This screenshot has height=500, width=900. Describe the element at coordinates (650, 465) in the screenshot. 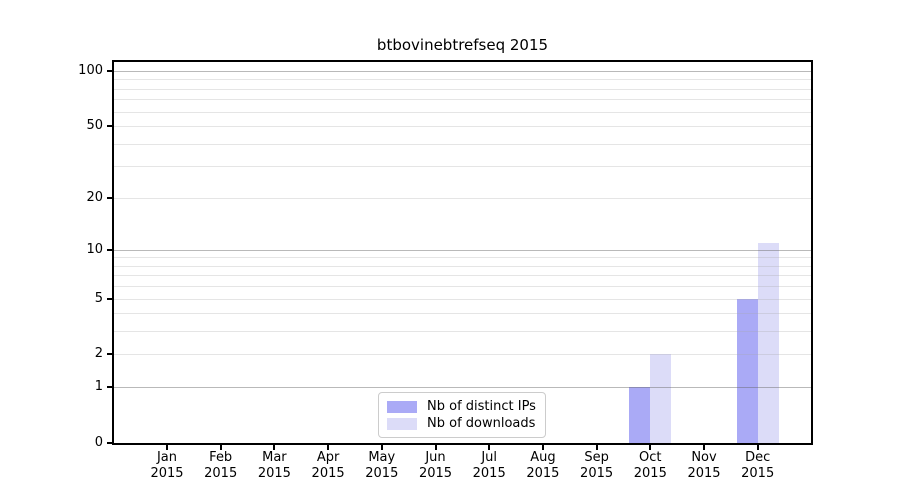

I see `x-tick-label: Oct 2015` at that location.